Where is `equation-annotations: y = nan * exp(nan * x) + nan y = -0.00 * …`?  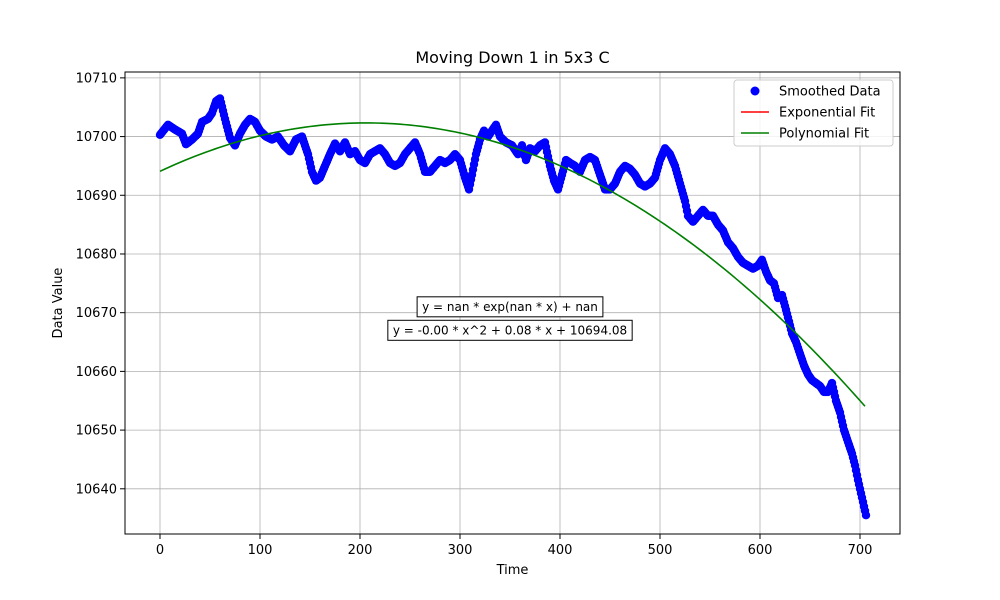
equation-annotations: y = nan * exp(nan * x) + nan y = -0.00 * … is located at coordinates (510, 318).